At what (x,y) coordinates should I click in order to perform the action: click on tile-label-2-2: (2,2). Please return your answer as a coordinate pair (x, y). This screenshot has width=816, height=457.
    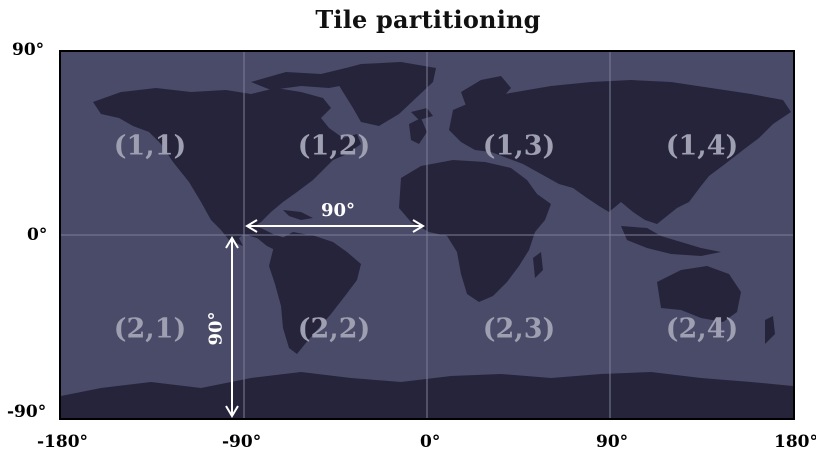
    Looking at the image, I should click on (334, 329).